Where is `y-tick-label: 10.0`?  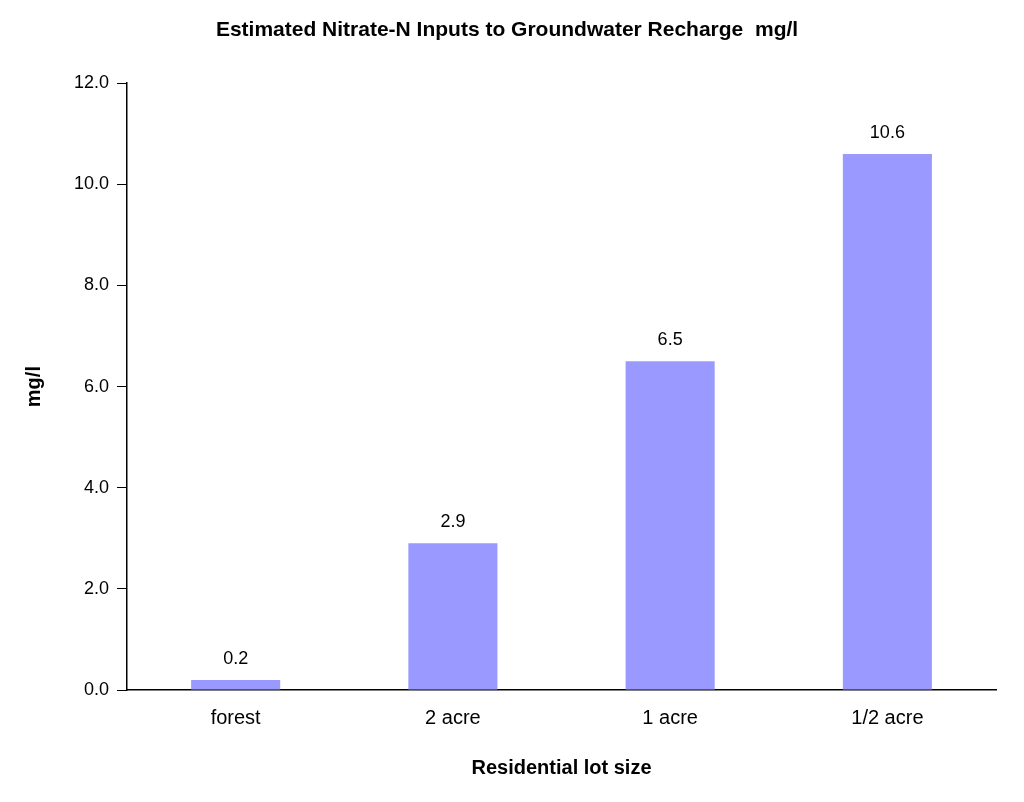 y-tick-label: 10.0 is located at coordinates (91, 183).